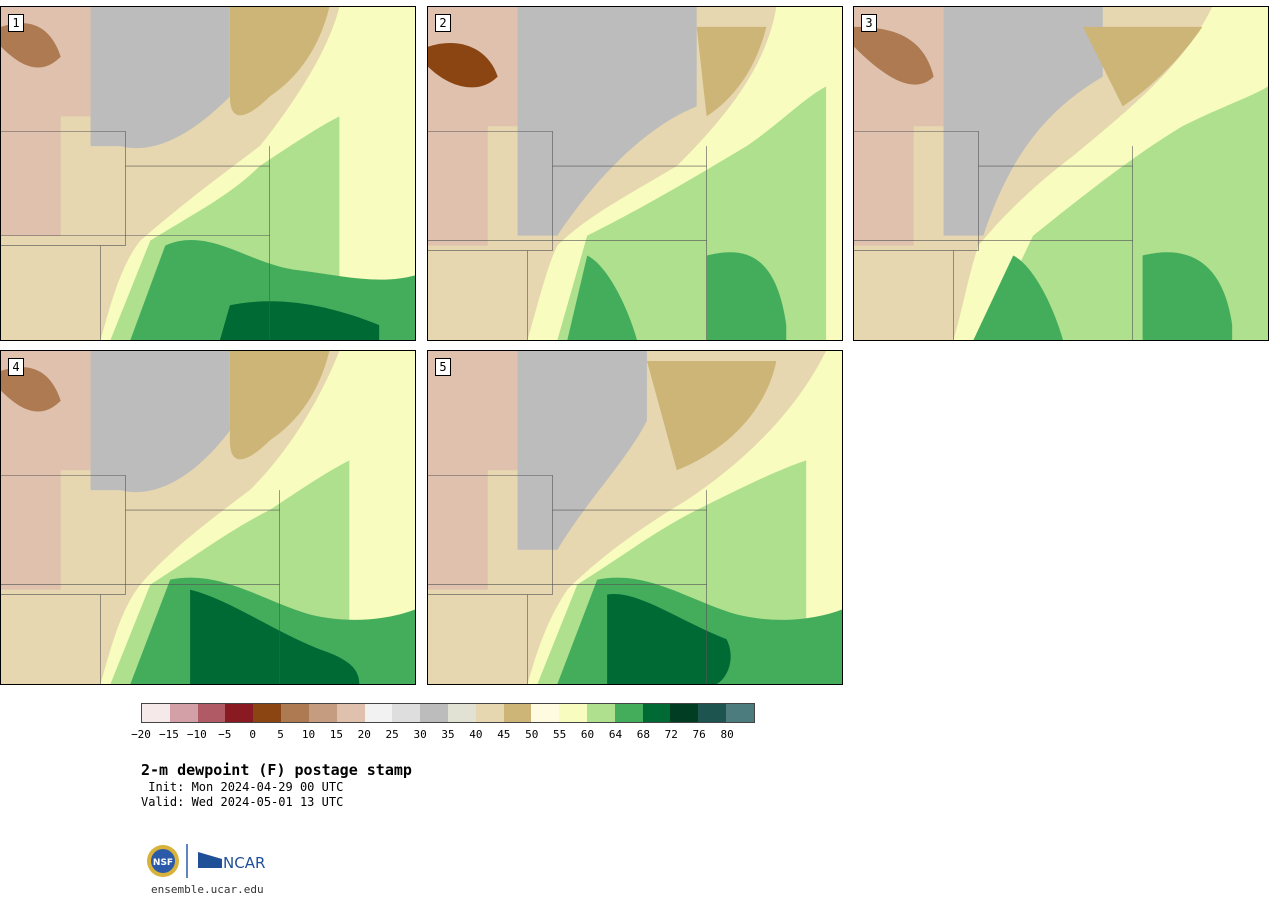  What do you see at coordinates (280, 734) in the screenshot?
I see `colorbar-tick-label: 5` at bounding box center [280, 734].